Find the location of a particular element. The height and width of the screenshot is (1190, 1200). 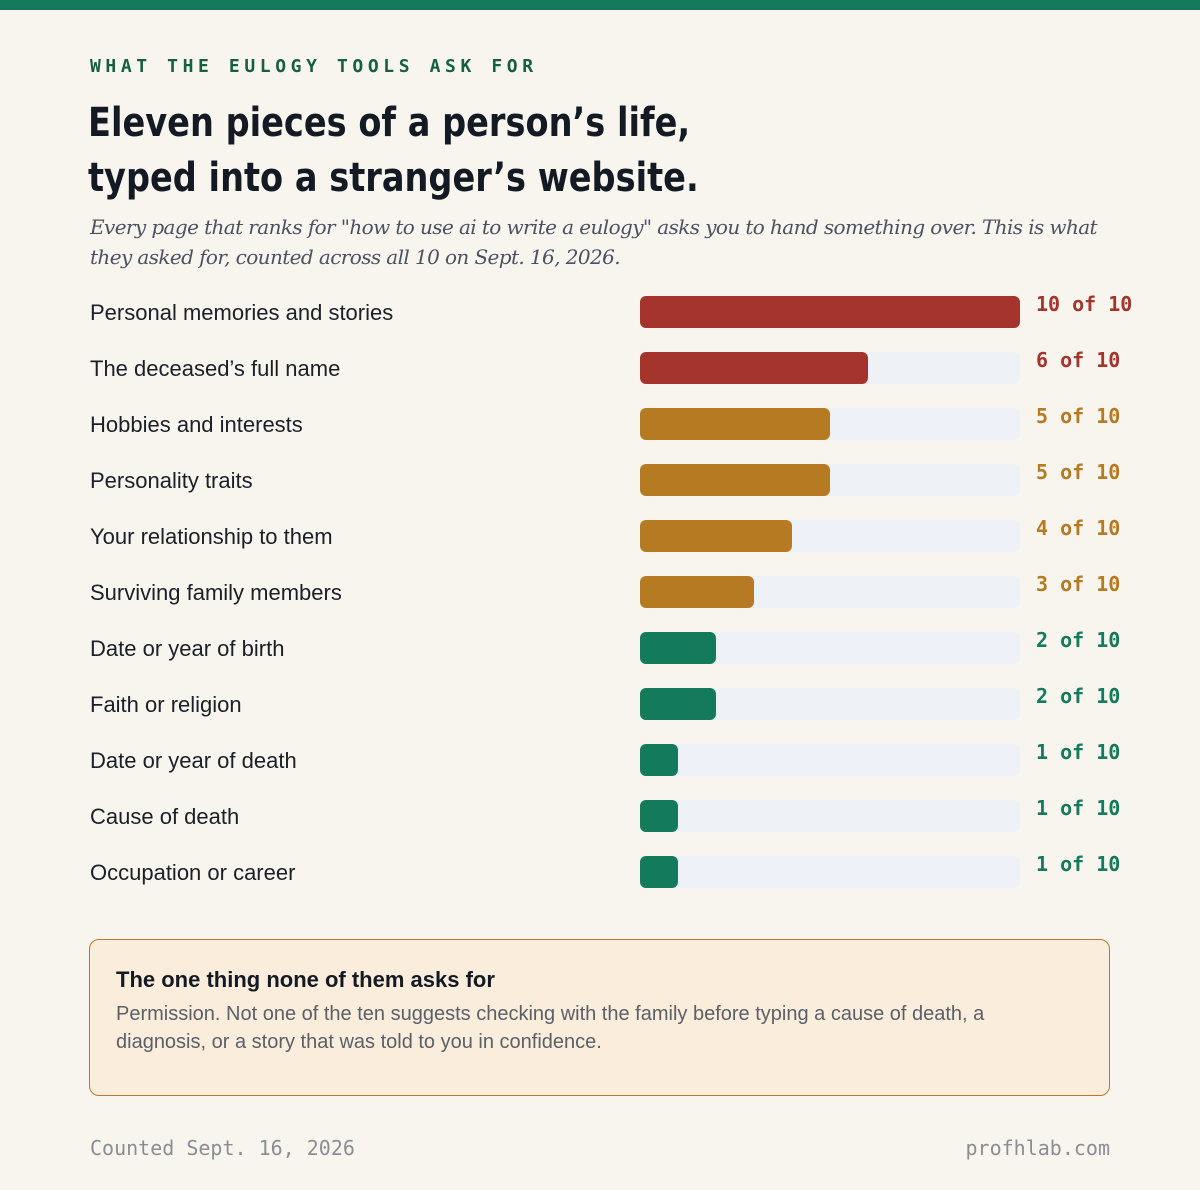

category-label: Date or year of death is located at coordinates (193, 760).